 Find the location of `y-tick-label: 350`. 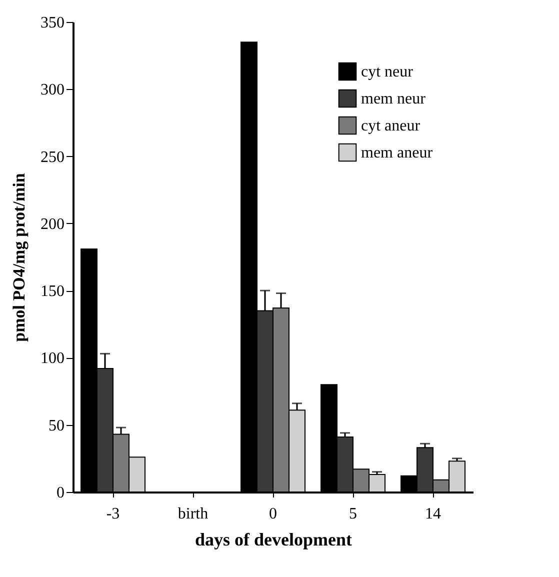

y-tick-label: 350 is located at coordinates (52, 23).